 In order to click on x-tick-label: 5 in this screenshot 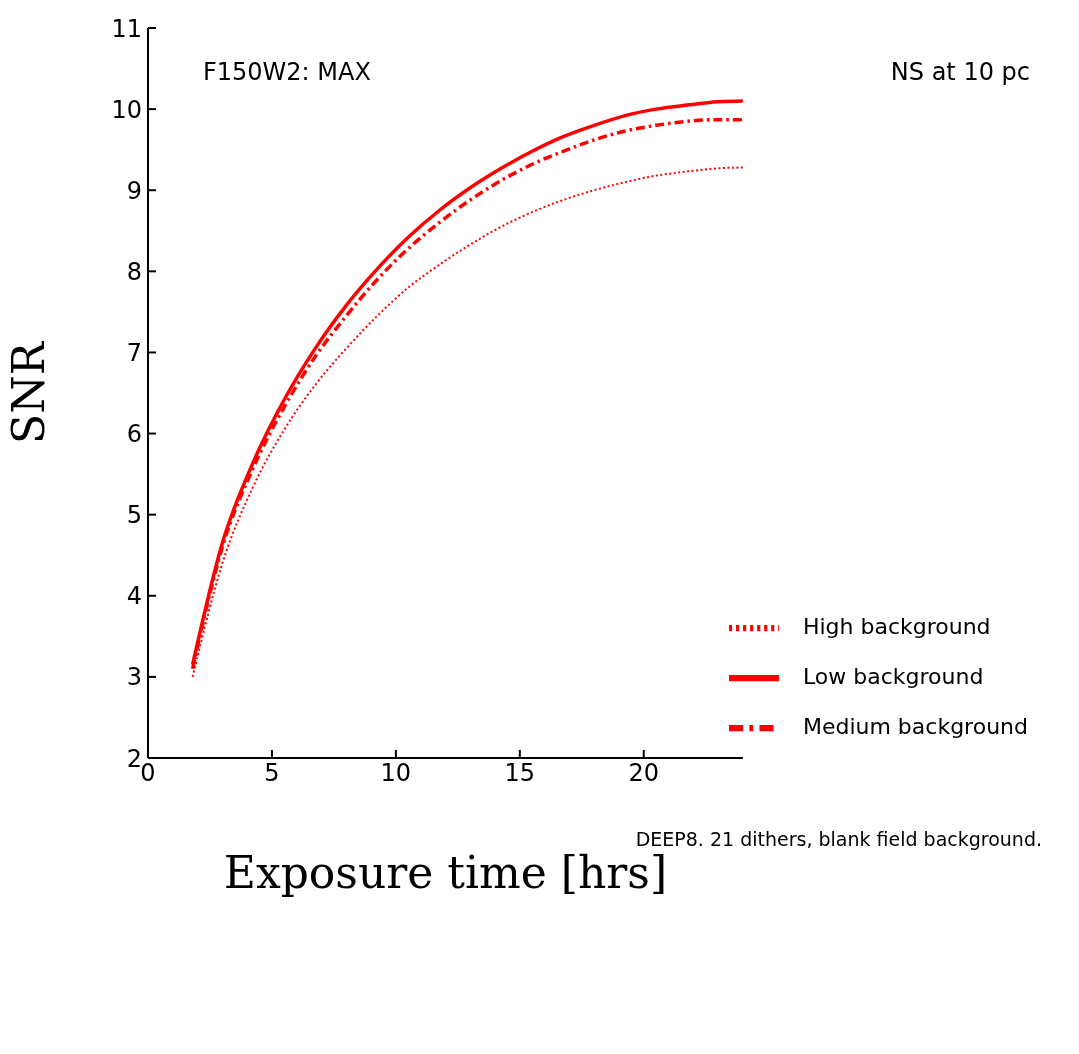, I will do `click(272, 773)`.